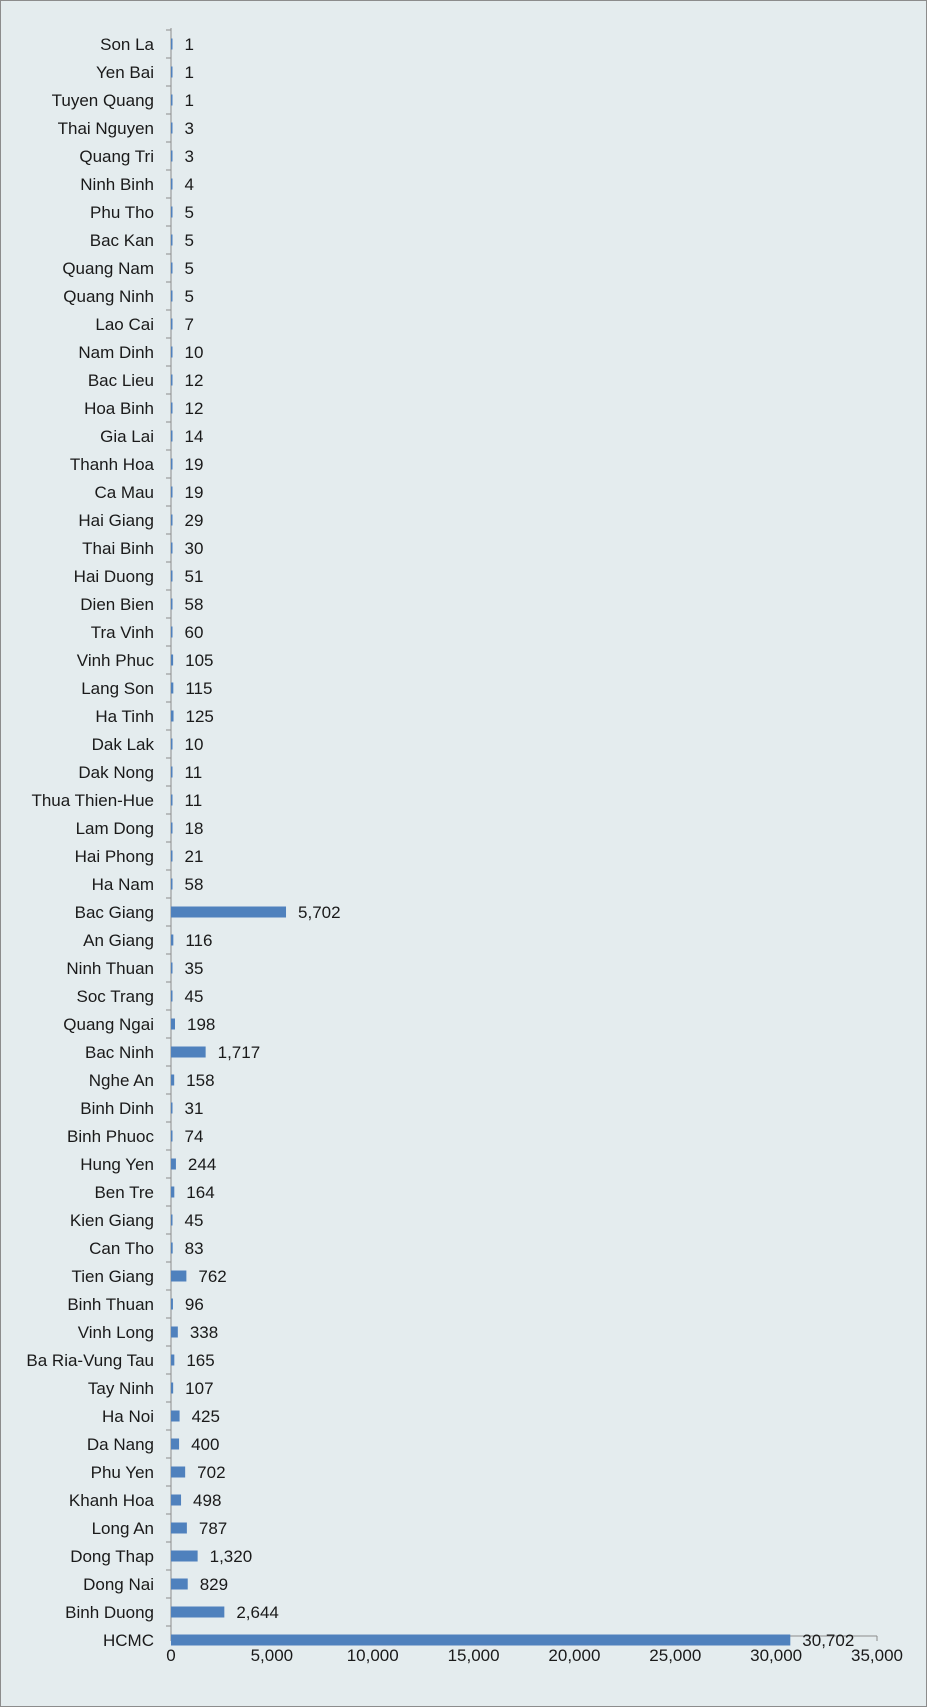 Image resolution: width=927 pixels, height=1707 pixels. Describe the element at coordinates (200, 716) in the screenshot. I see `value-label: 125` at that location.